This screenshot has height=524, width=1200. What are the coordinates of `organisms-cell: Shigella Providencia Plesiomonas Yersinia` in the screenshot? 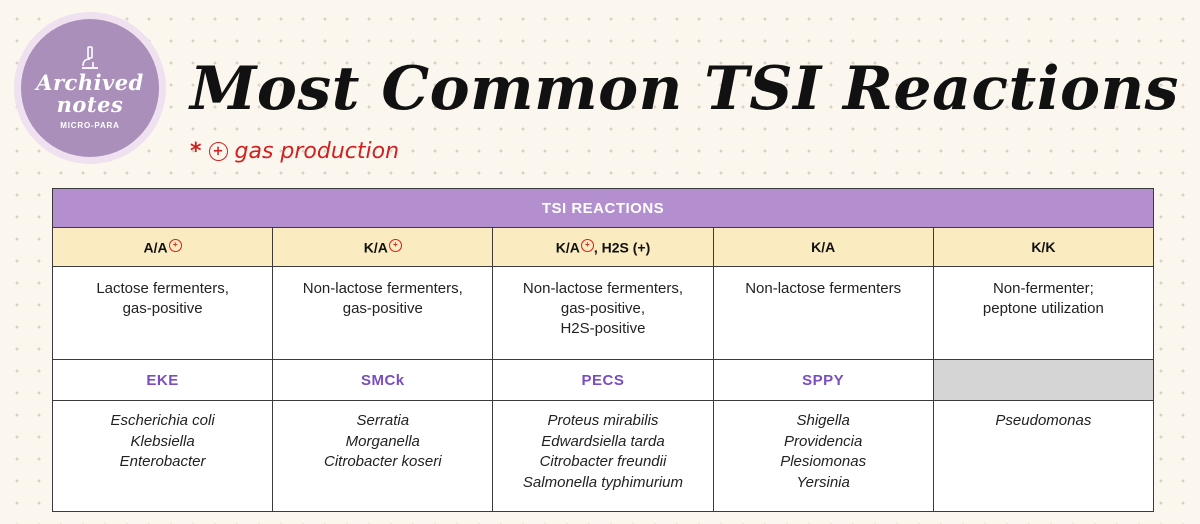 It's located at (823, 456).